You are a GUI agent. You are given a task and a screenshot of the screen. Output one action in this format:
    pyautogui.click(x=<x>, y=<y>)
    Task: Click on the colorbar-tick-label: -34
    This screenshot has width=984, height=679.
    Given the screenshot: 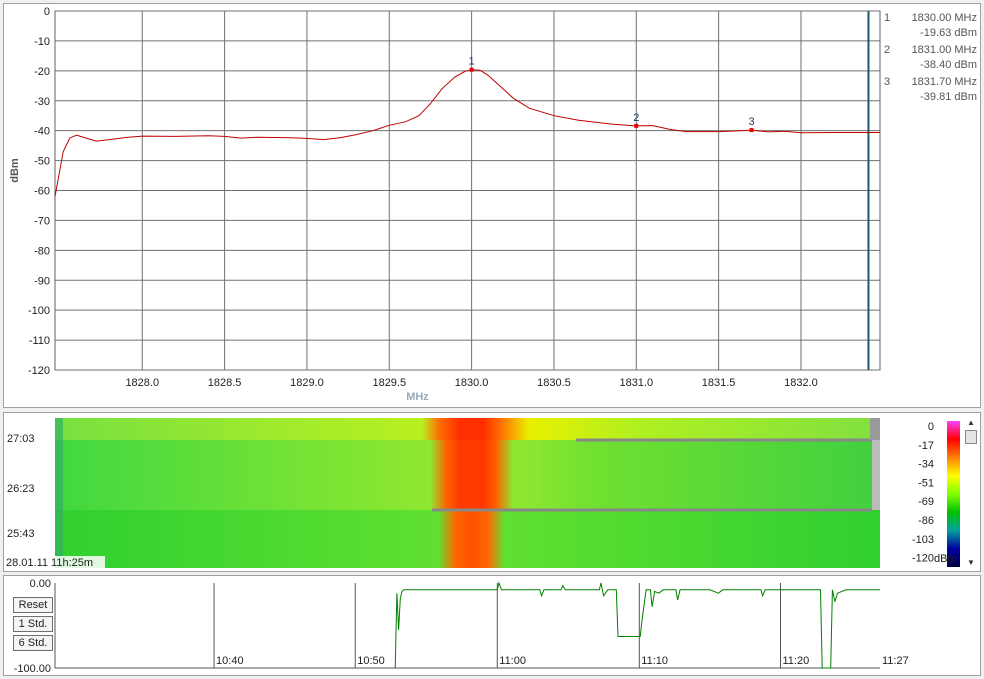 What is the action you would take?
    pyautogui.click(x=926, y=465)
    